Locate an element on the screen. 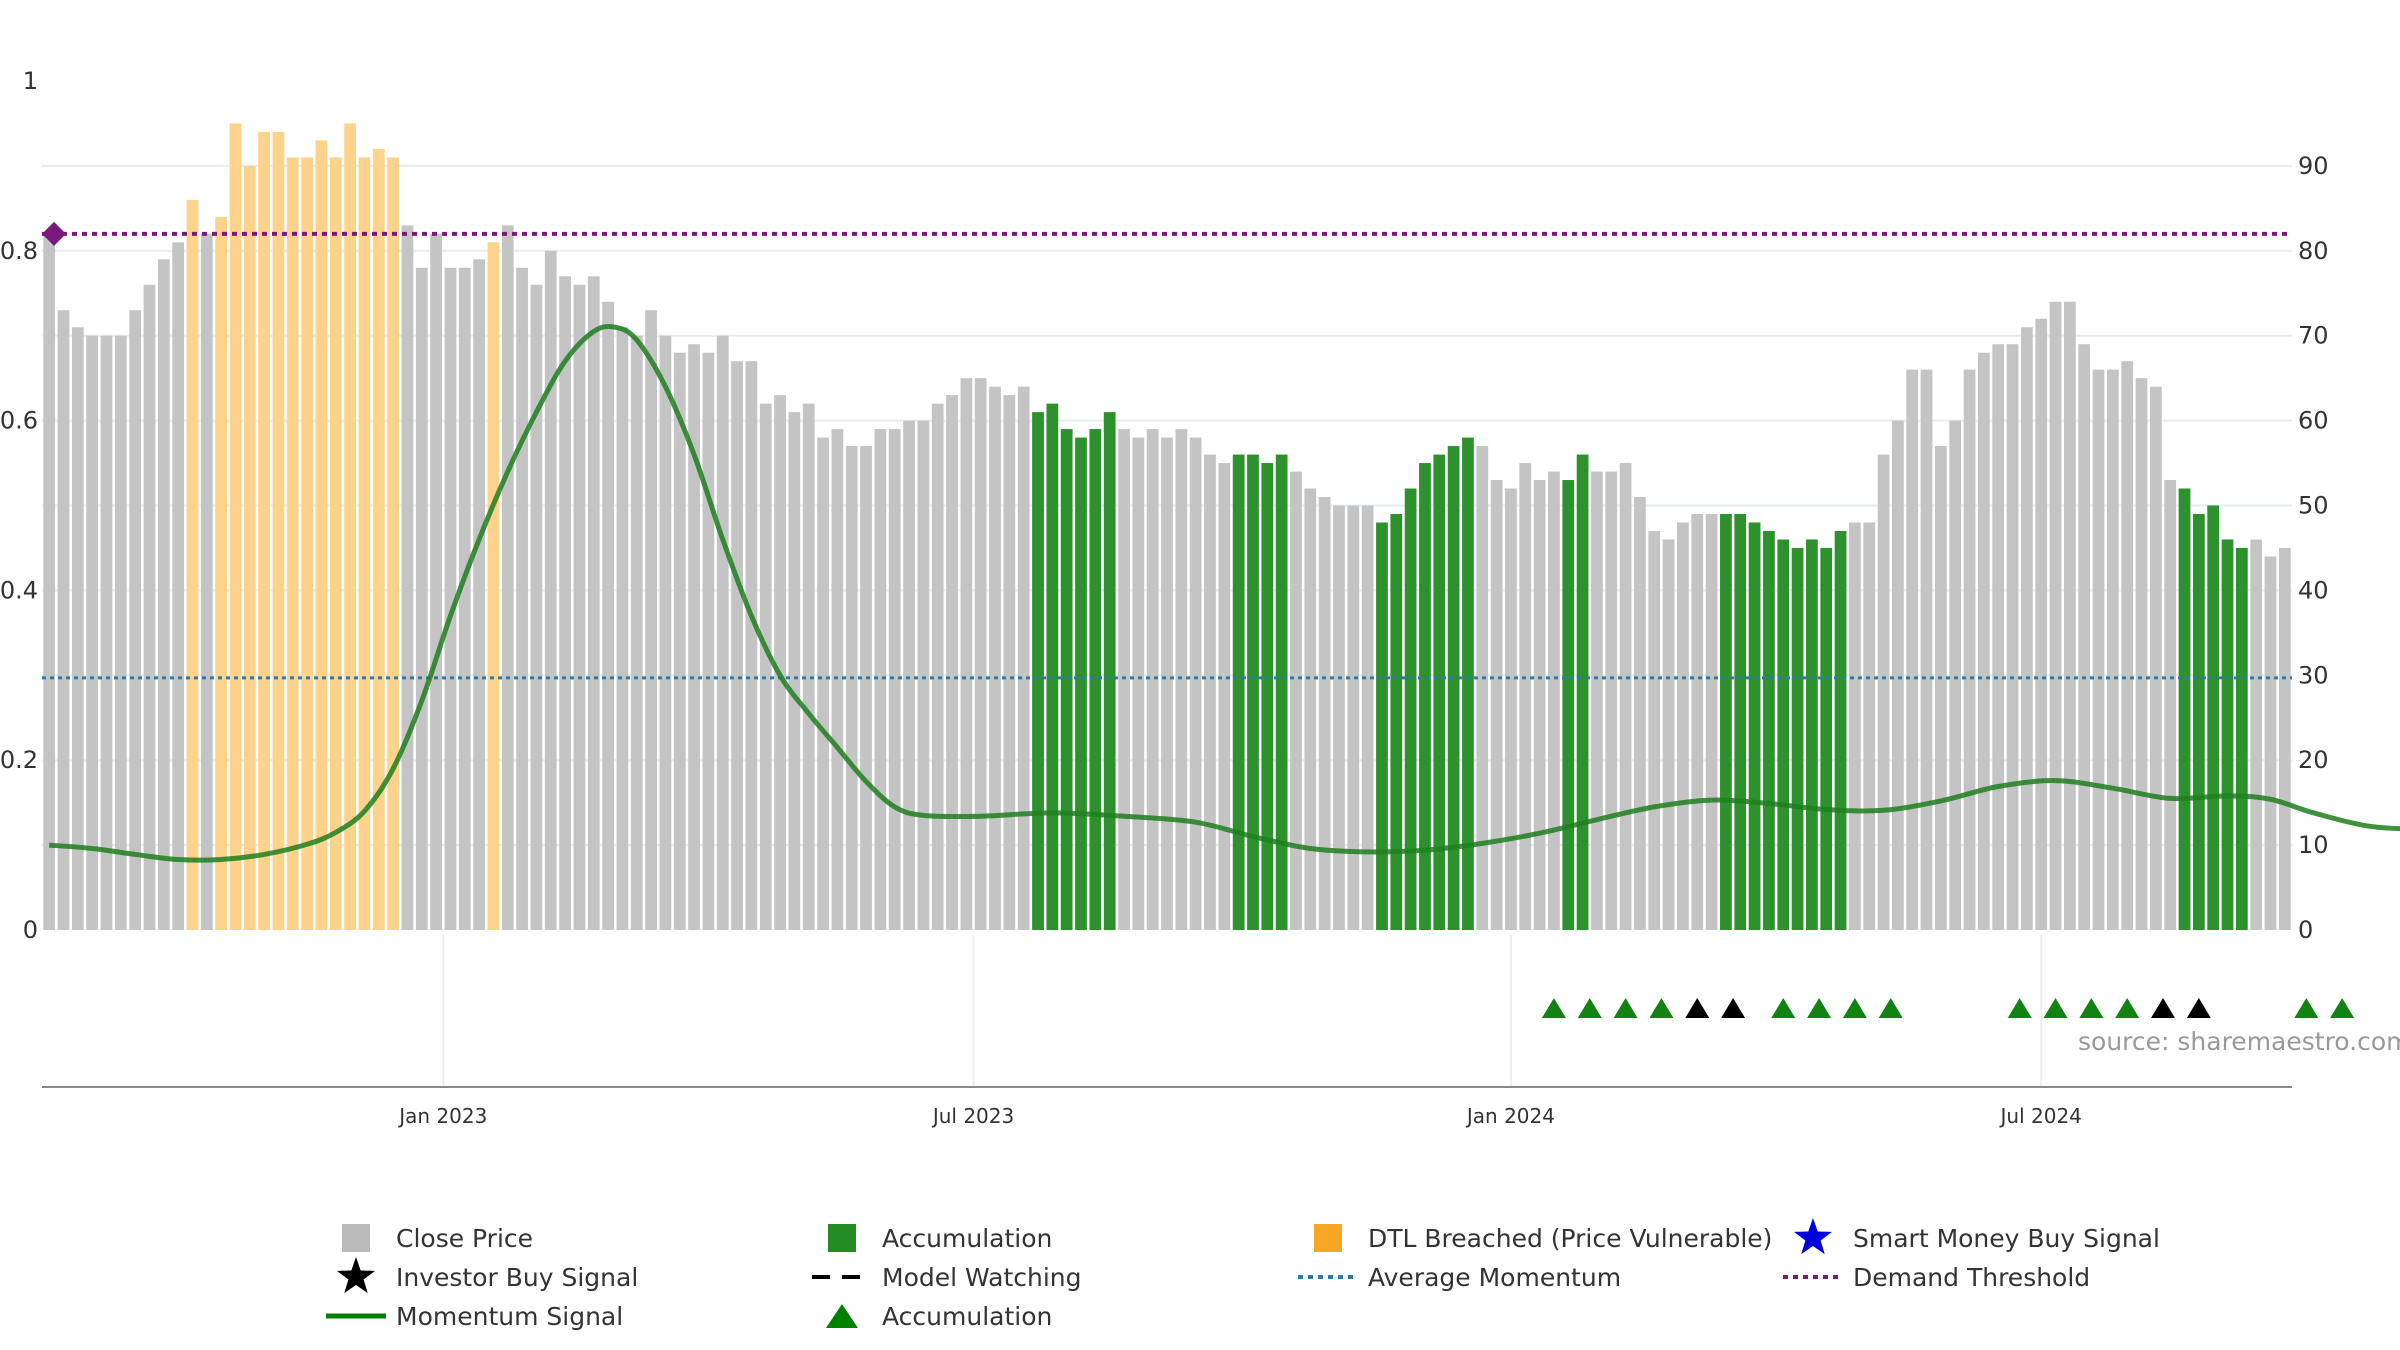 The width and height of the screenshot is (2400, 1350). legend-label: Model Watching is located at coordinates (982, 1277).